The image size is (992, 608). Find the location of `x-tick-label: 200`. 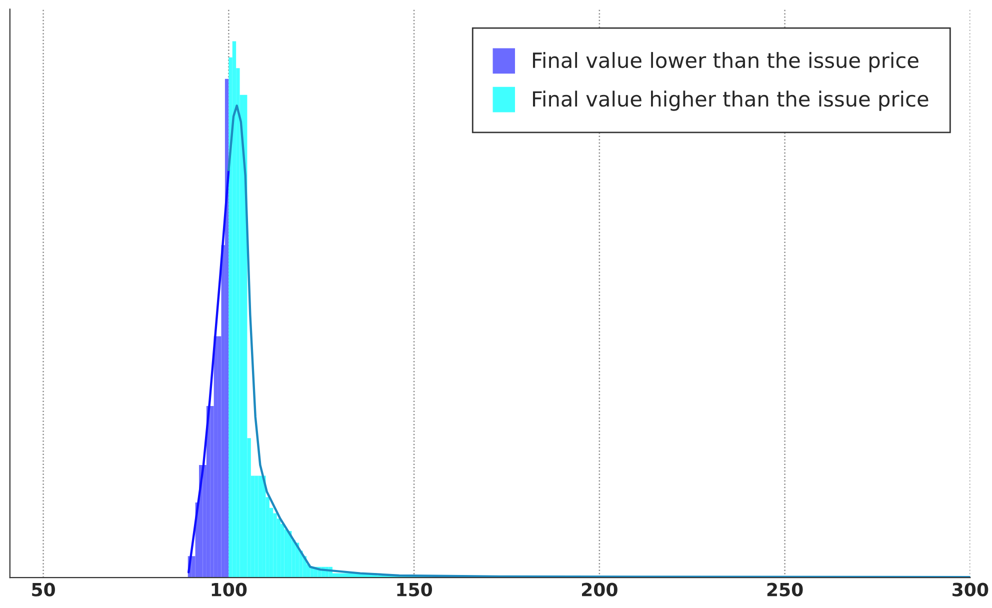

x-tick-label: 200 is located at coordinates (600, 589).